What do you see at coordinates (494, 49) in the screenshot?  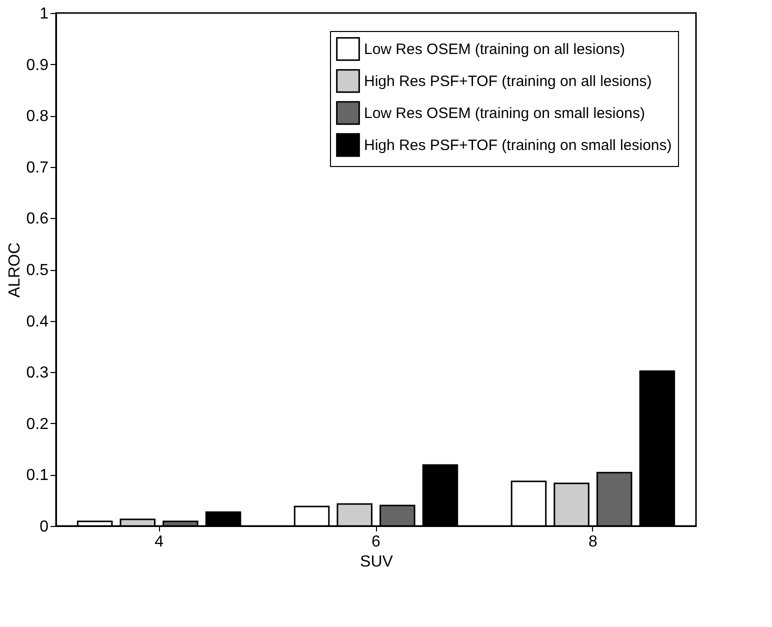 I see `legend-label: Low Res OSEM (training on all lesions)` at bounding box center [494, 49].